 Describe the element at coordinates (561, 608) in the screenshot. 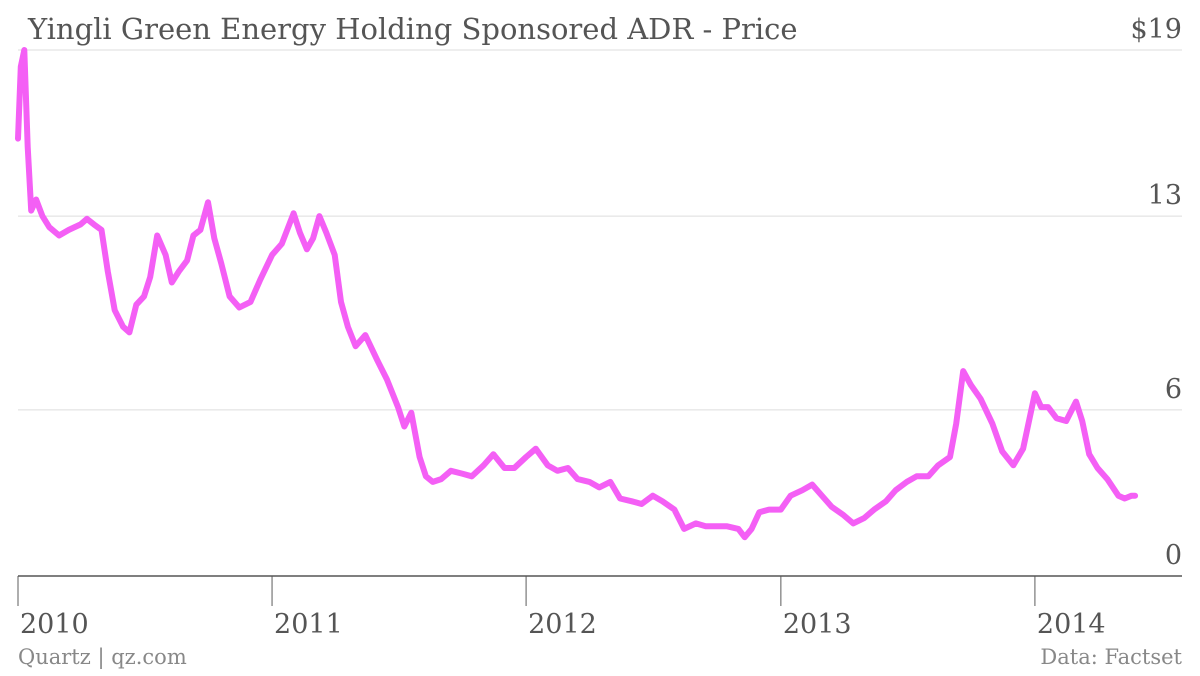

I see `x-axis-ticks: 2010 2011 2012 2013 2014` at that location.